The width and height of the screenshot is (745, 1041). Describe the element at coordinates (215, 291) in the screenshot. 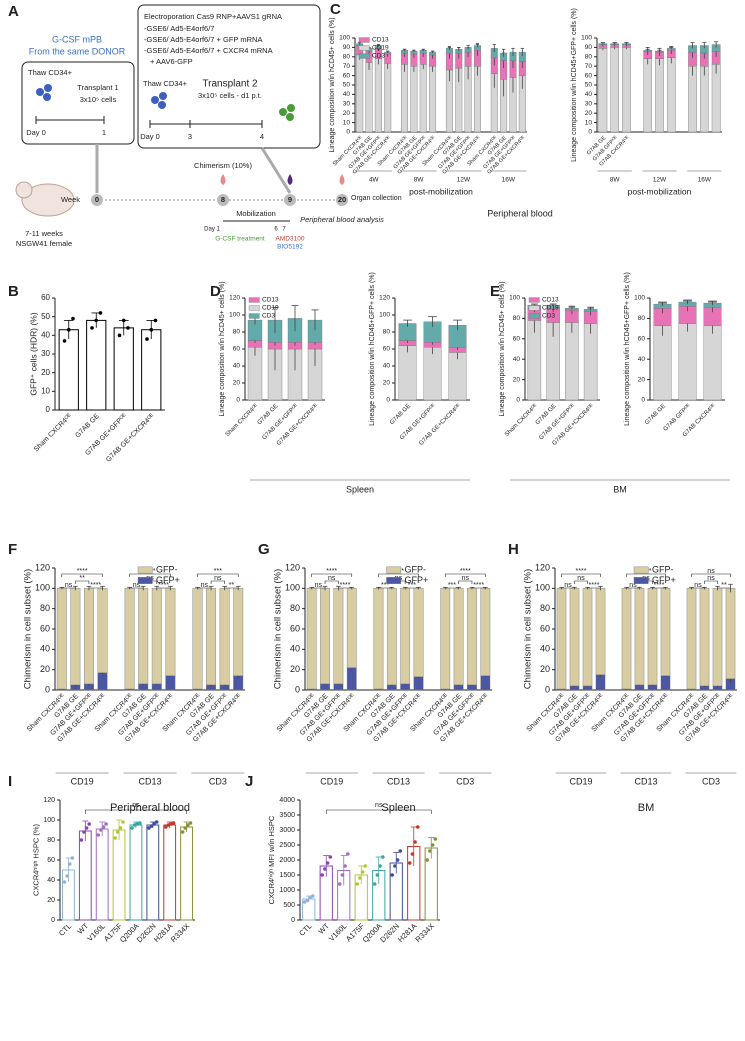

I see `panel-label: D` at that location.